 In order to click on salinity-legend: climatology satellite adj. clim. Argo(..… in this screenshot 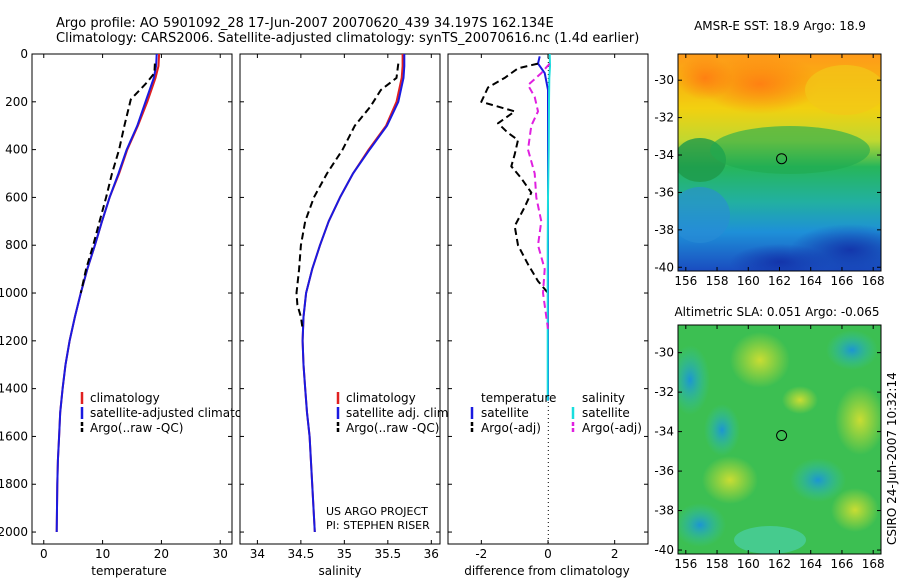, I will do `click(394, 413)`.